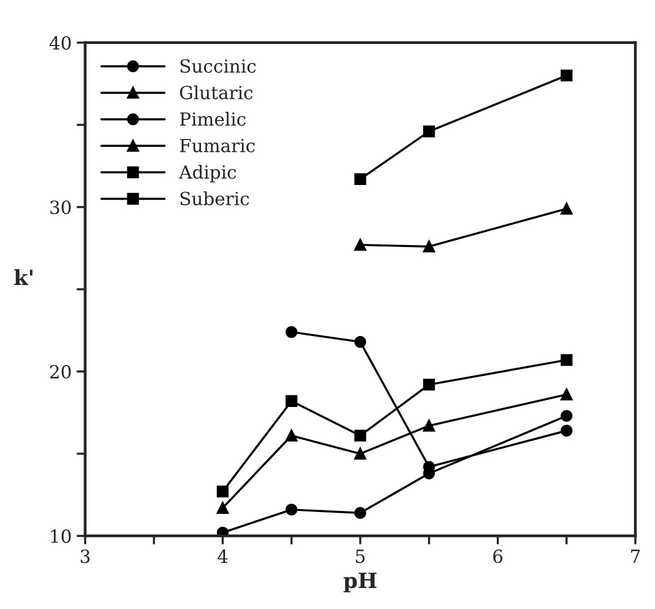 The height and width of the screenshot is (609, 655). I want to click on y-tick-label: 40, so click(60, 43).